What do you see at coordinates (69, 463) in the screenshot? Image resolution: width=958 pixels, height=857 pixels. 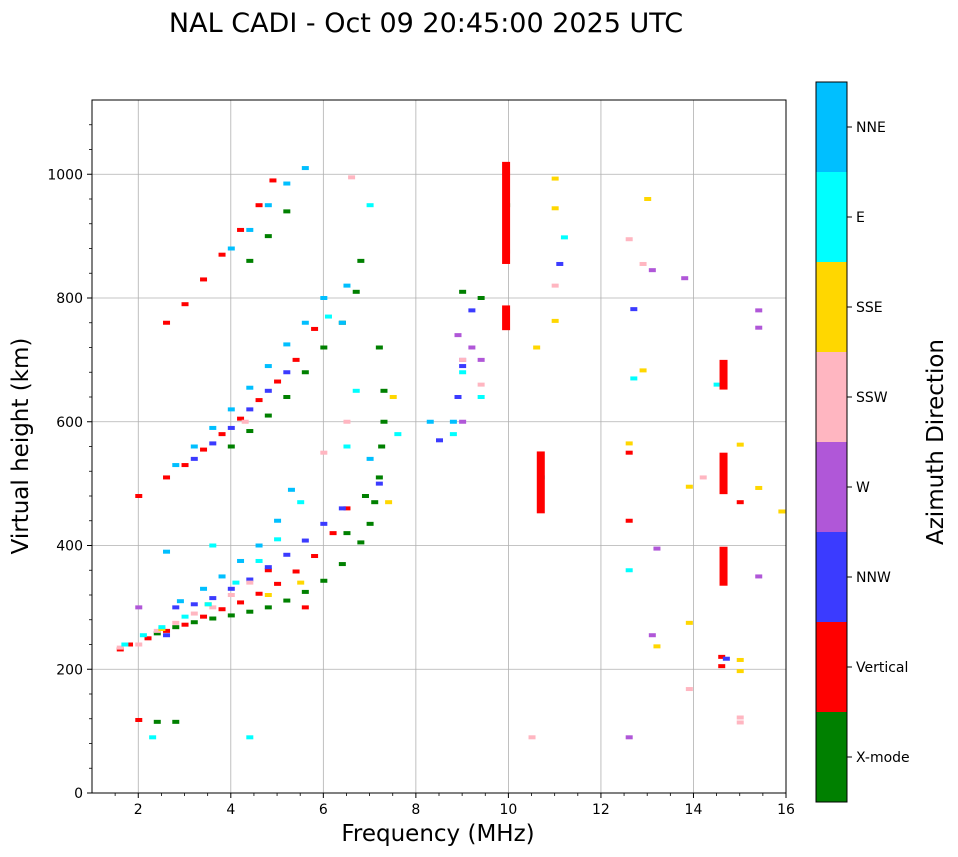 I see `y-axis-ticks: 0 200 400 600 800 1000` at bounding box center [69, 463].